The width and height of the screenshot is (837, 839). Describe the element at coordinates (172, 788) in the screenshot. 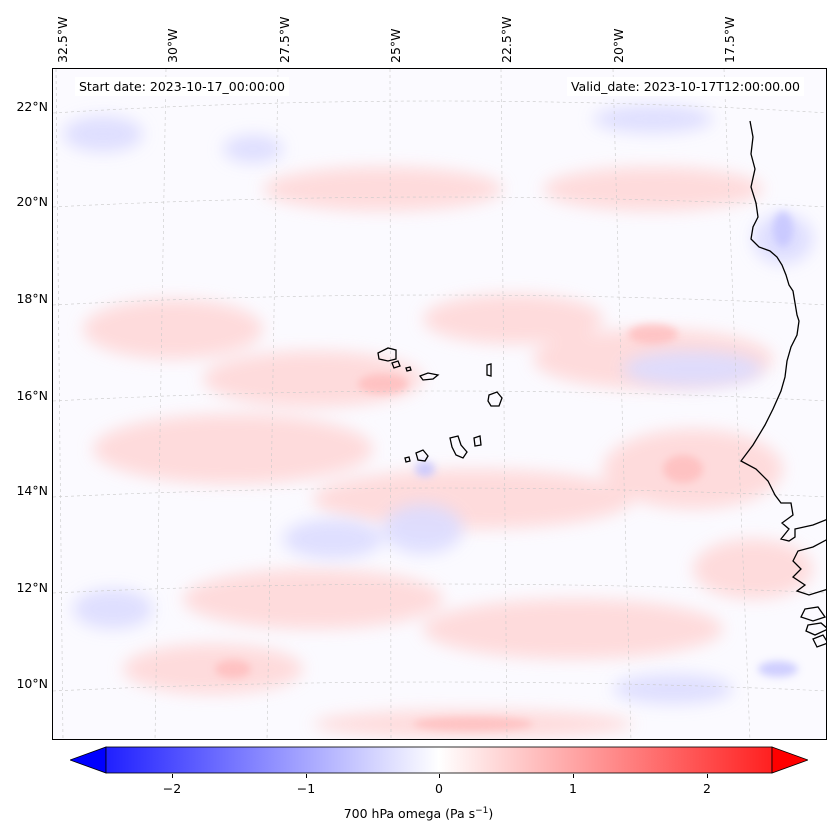

I see `colorbar-tick-neg2: −2` at that location.